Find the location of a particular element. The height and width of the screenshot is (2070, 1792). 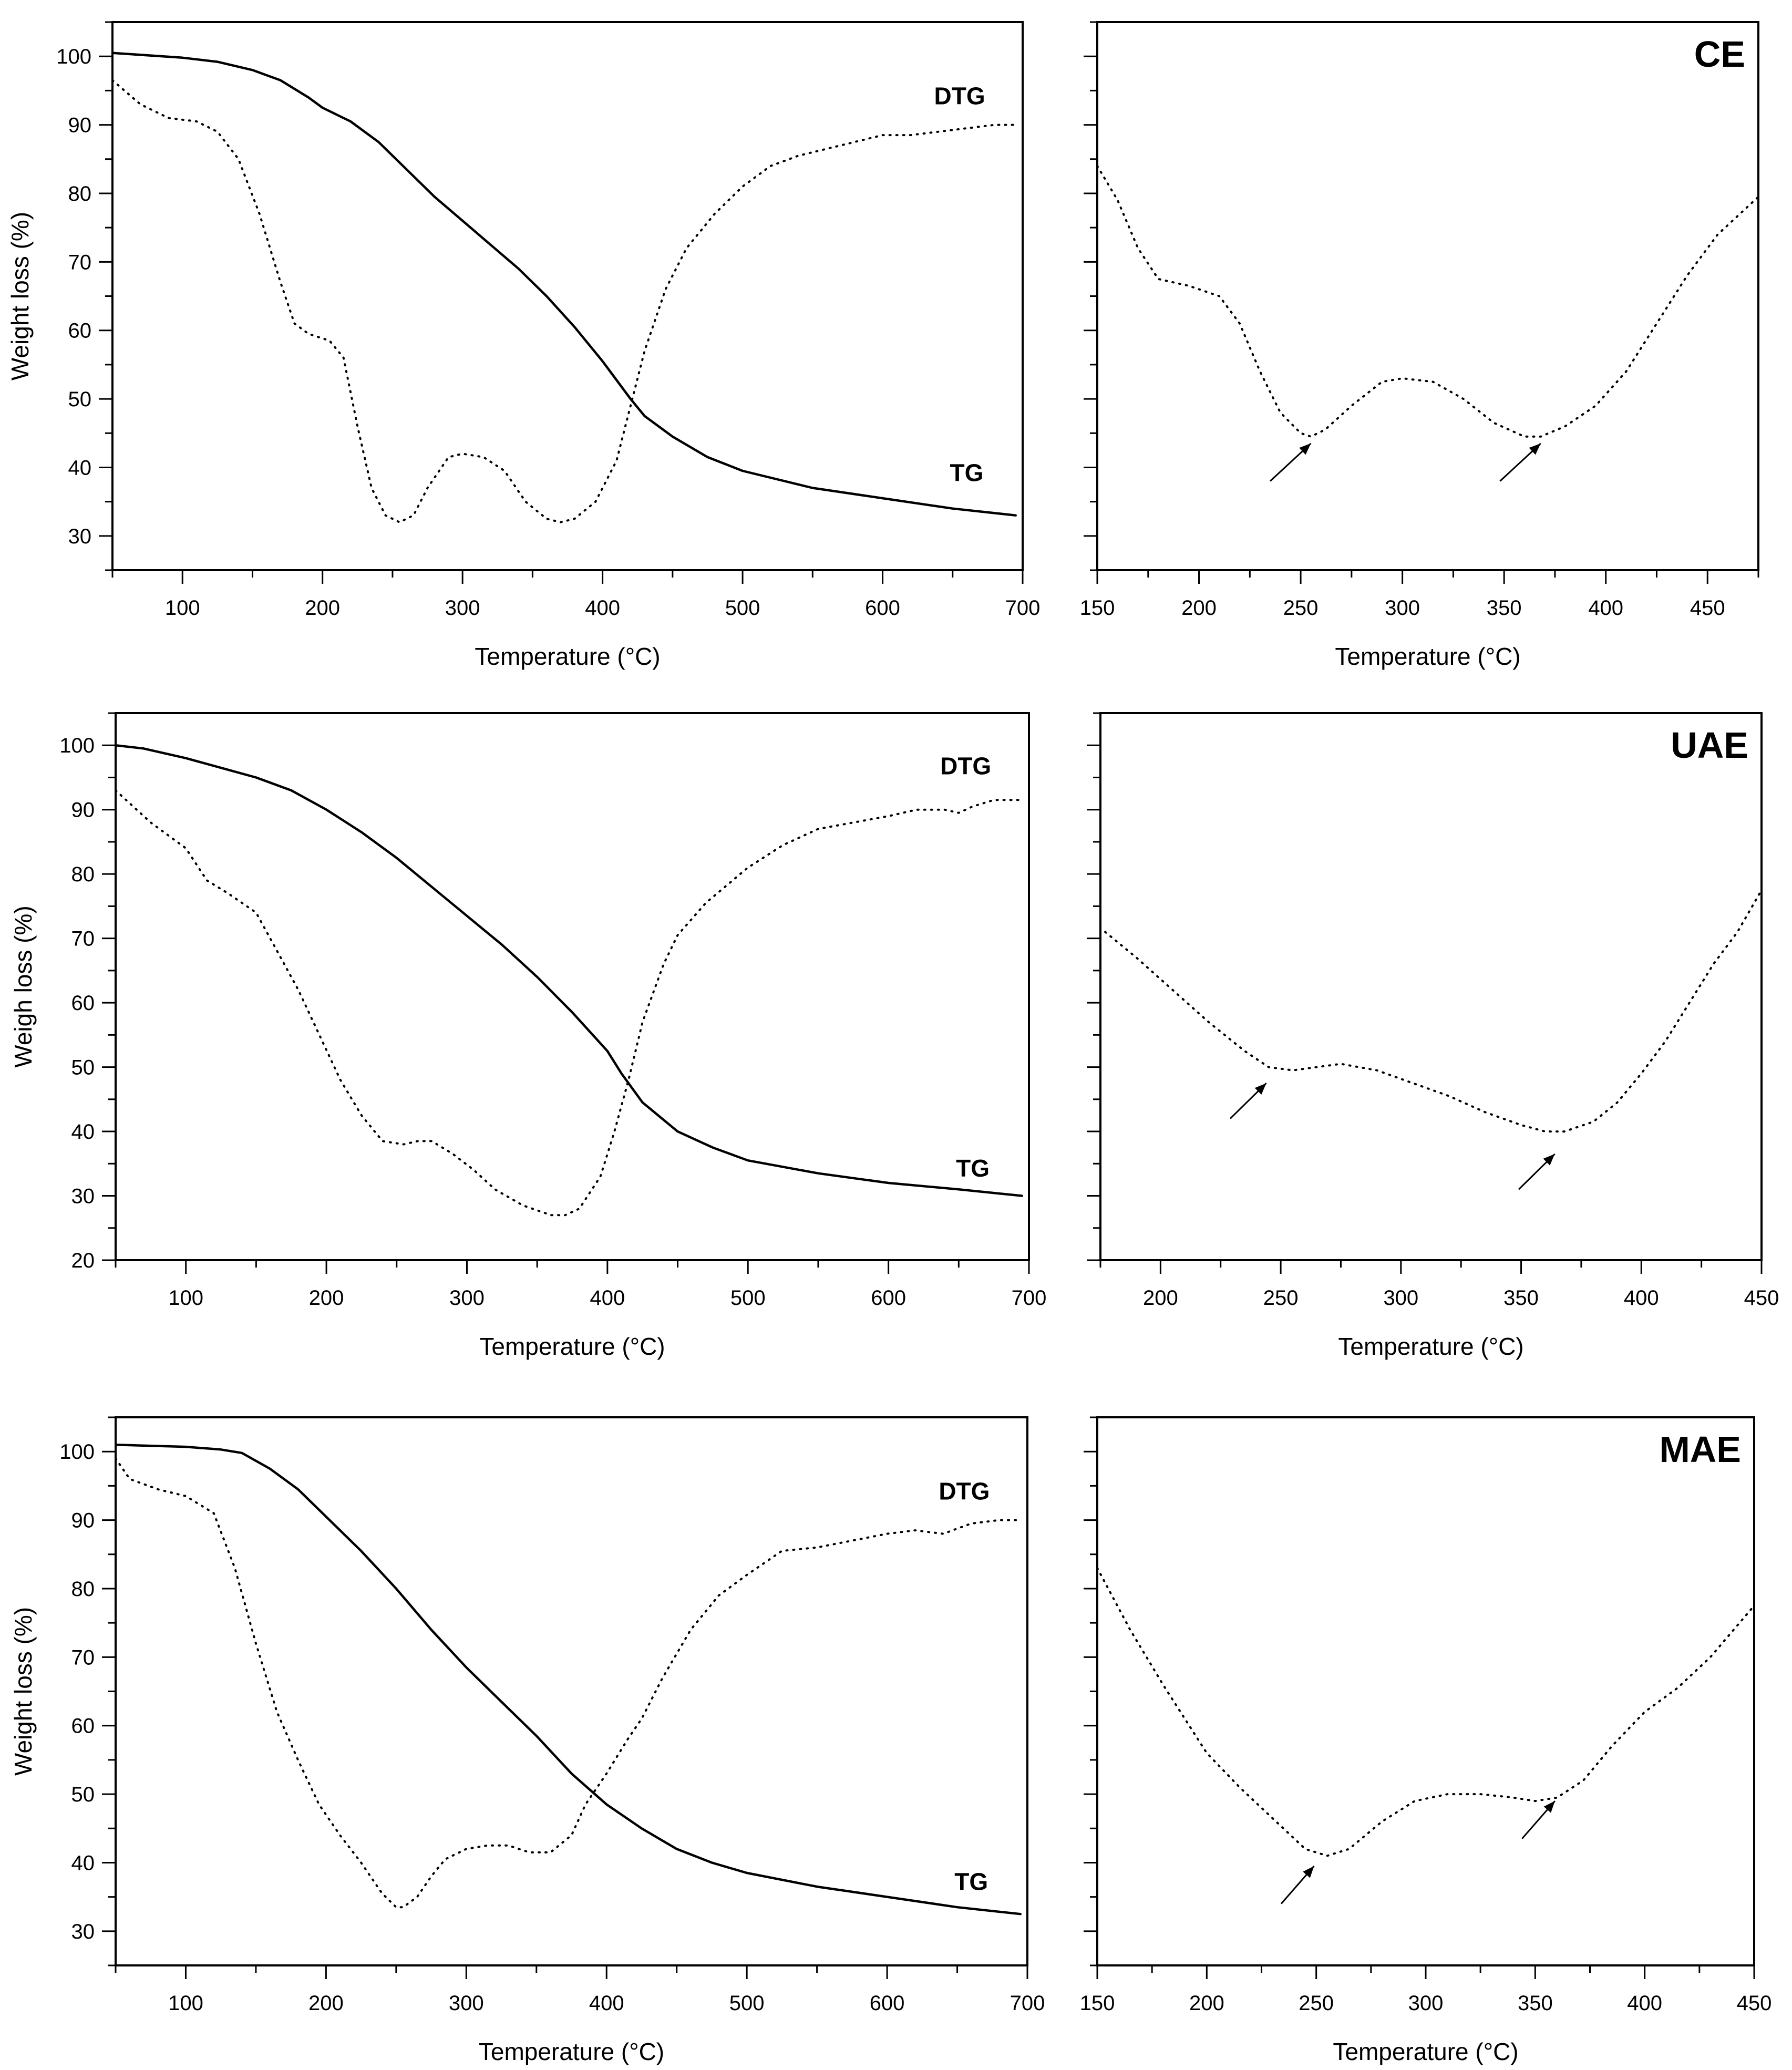

mae-main-x-tick-label: 200 is located at coordinates (326, 2003).